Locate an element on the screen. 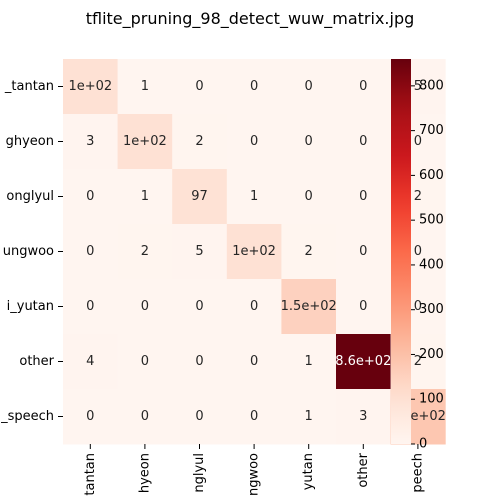 Image resolution: width=500 pixels, height=500 pixels. cell-value-label-6-4: 1 is located at coordinates (309, 416).